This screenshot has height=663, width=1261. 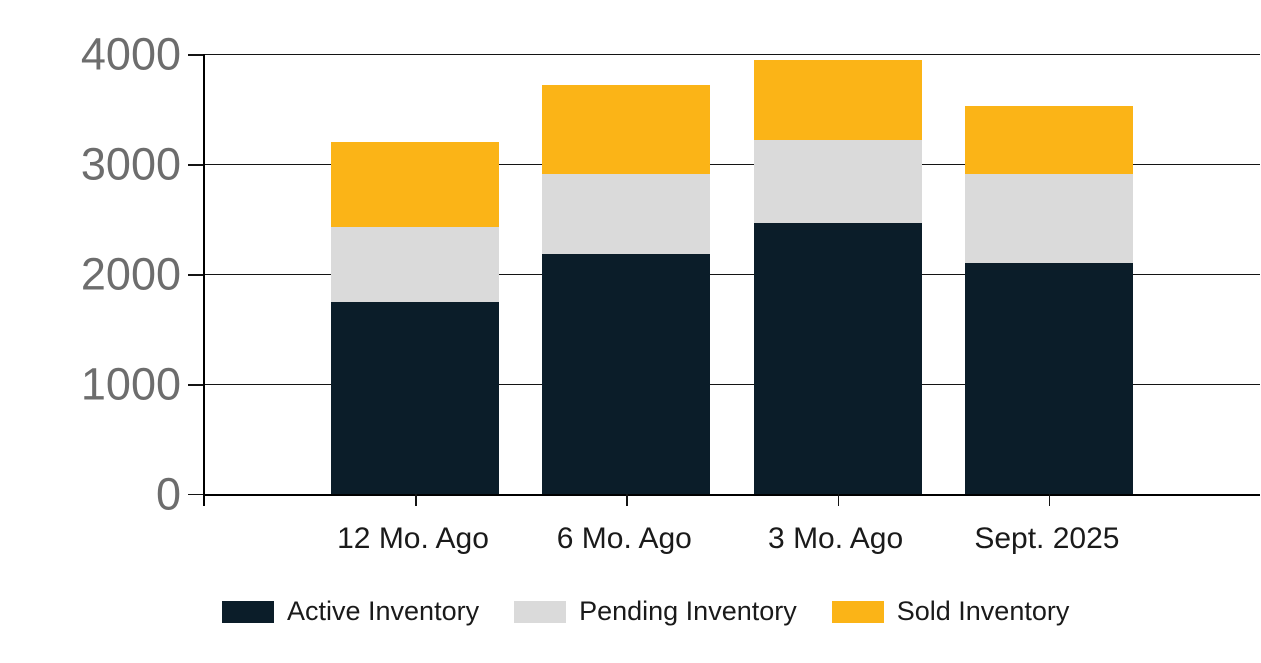 I want to click on x-tick-label-6-mo-ago: 6 Mo. Ago, so click(x=624, y=538).